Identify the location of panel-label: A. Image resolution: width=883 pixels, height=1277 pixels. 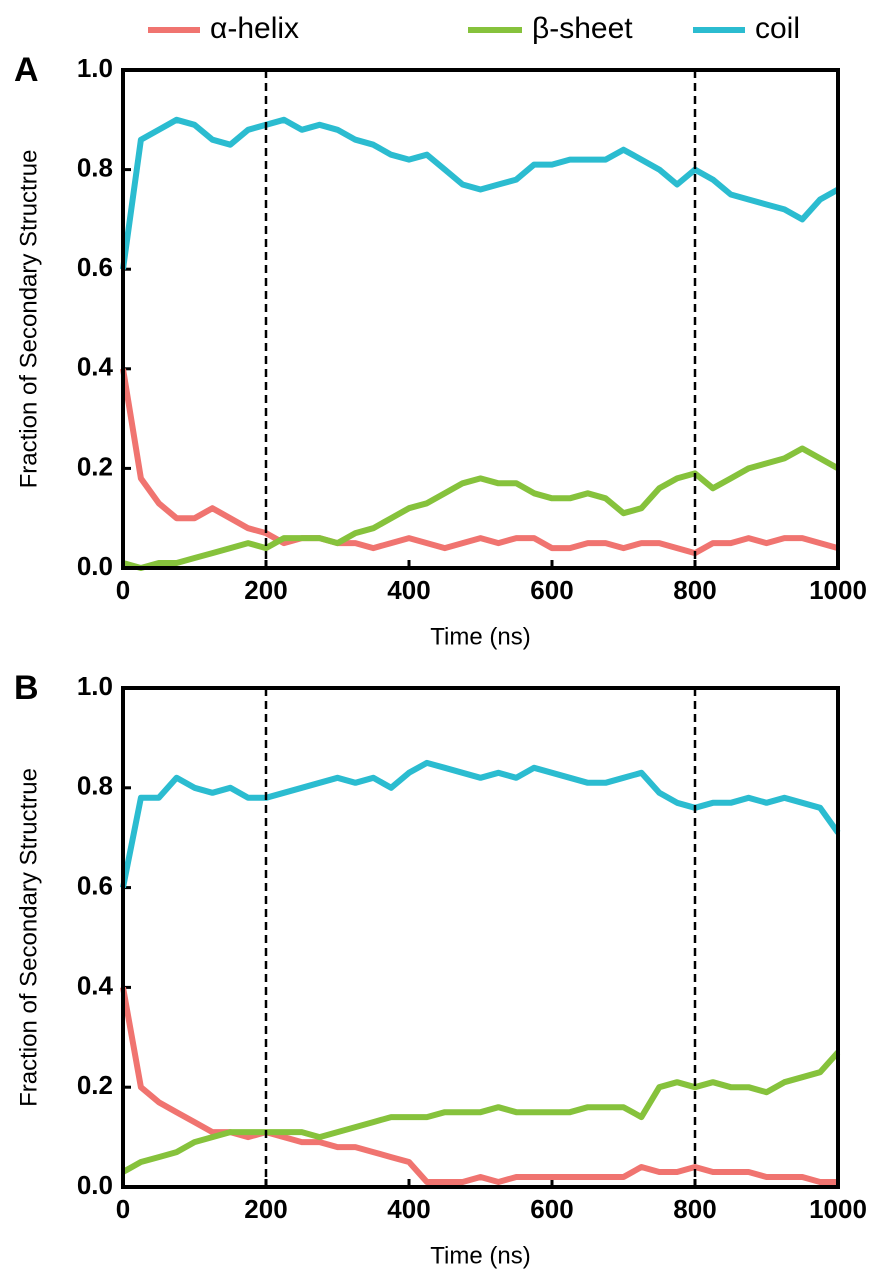
(26, 70).